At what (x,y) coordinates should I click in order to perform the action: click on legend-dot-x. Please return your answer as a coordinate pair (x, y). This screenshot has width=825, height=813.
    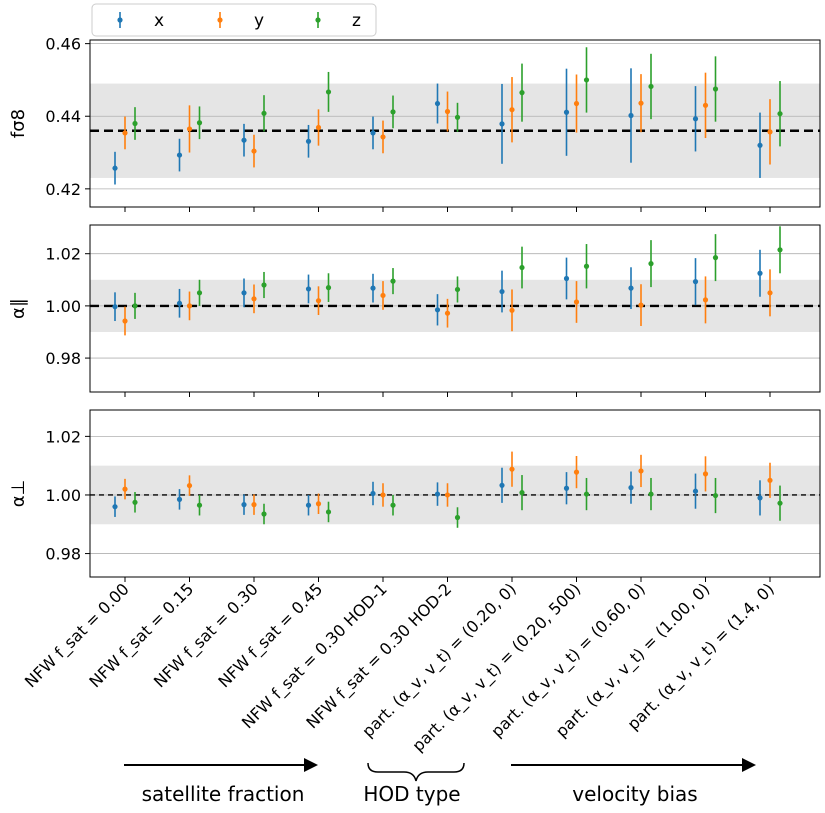
    Looking at the image, I should click on (120, 20).